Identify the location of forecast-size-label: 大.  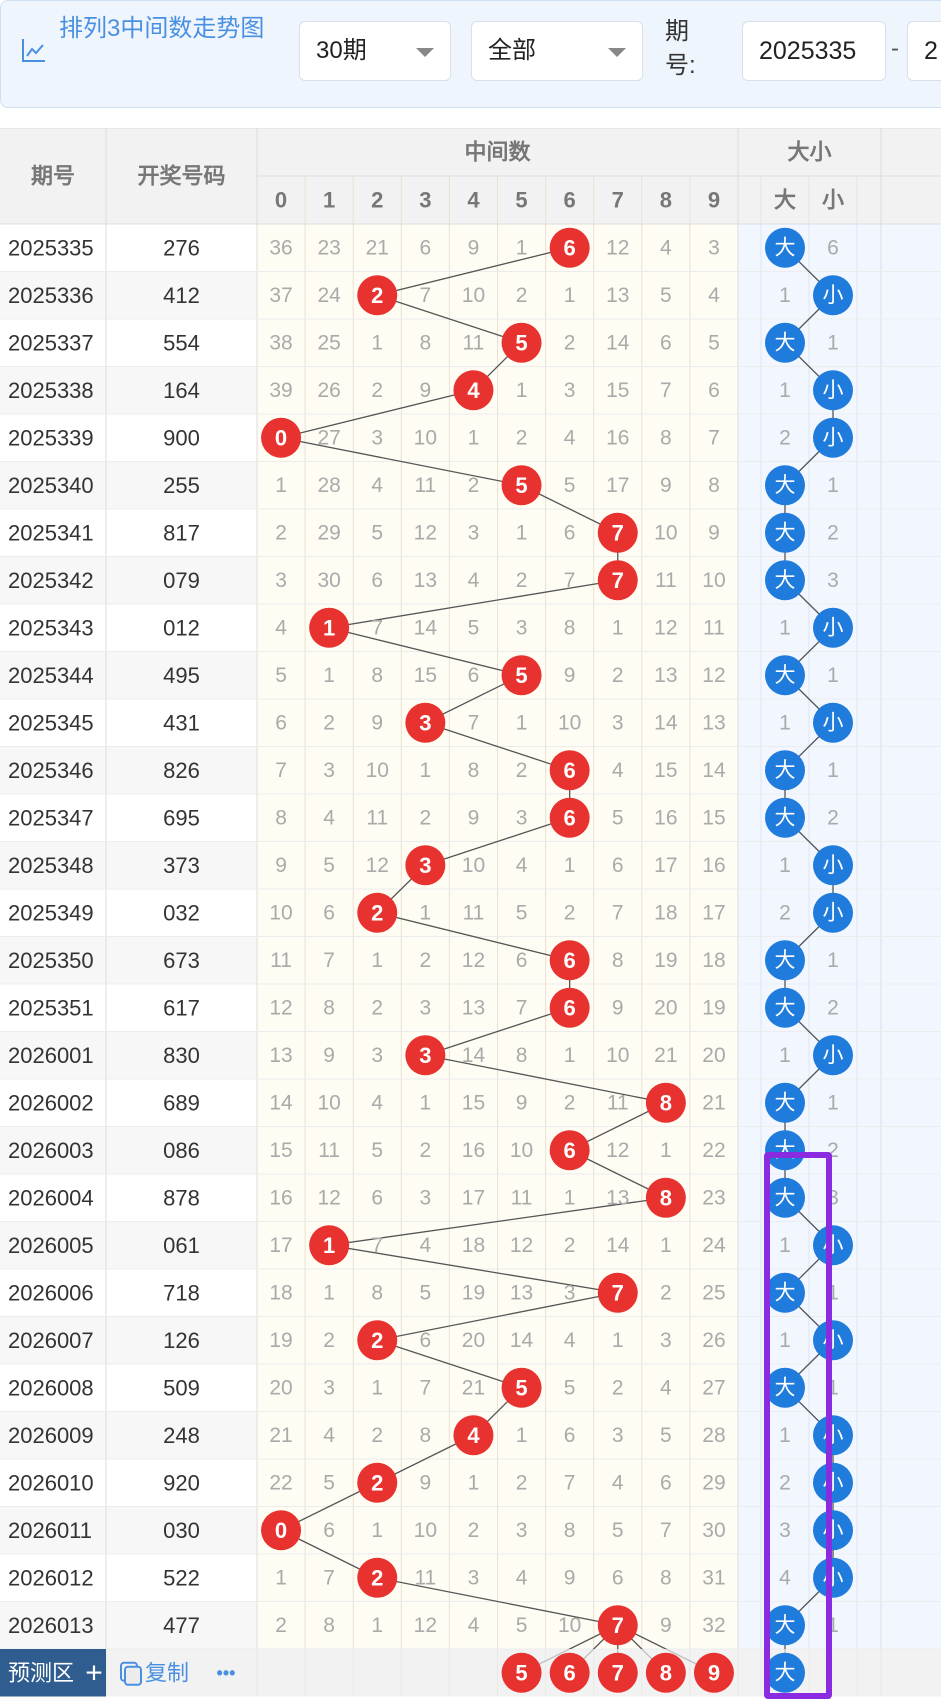
(785, 1672).